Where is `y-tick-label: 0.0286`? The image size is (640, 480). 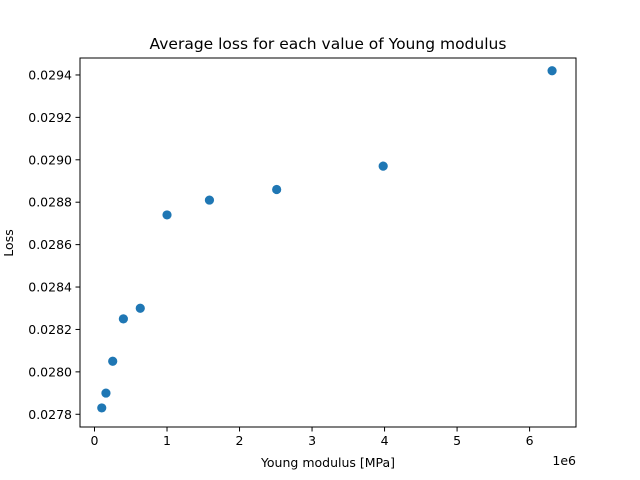 y-tick-label: 0.0286 is located at coordinates (50, 244).